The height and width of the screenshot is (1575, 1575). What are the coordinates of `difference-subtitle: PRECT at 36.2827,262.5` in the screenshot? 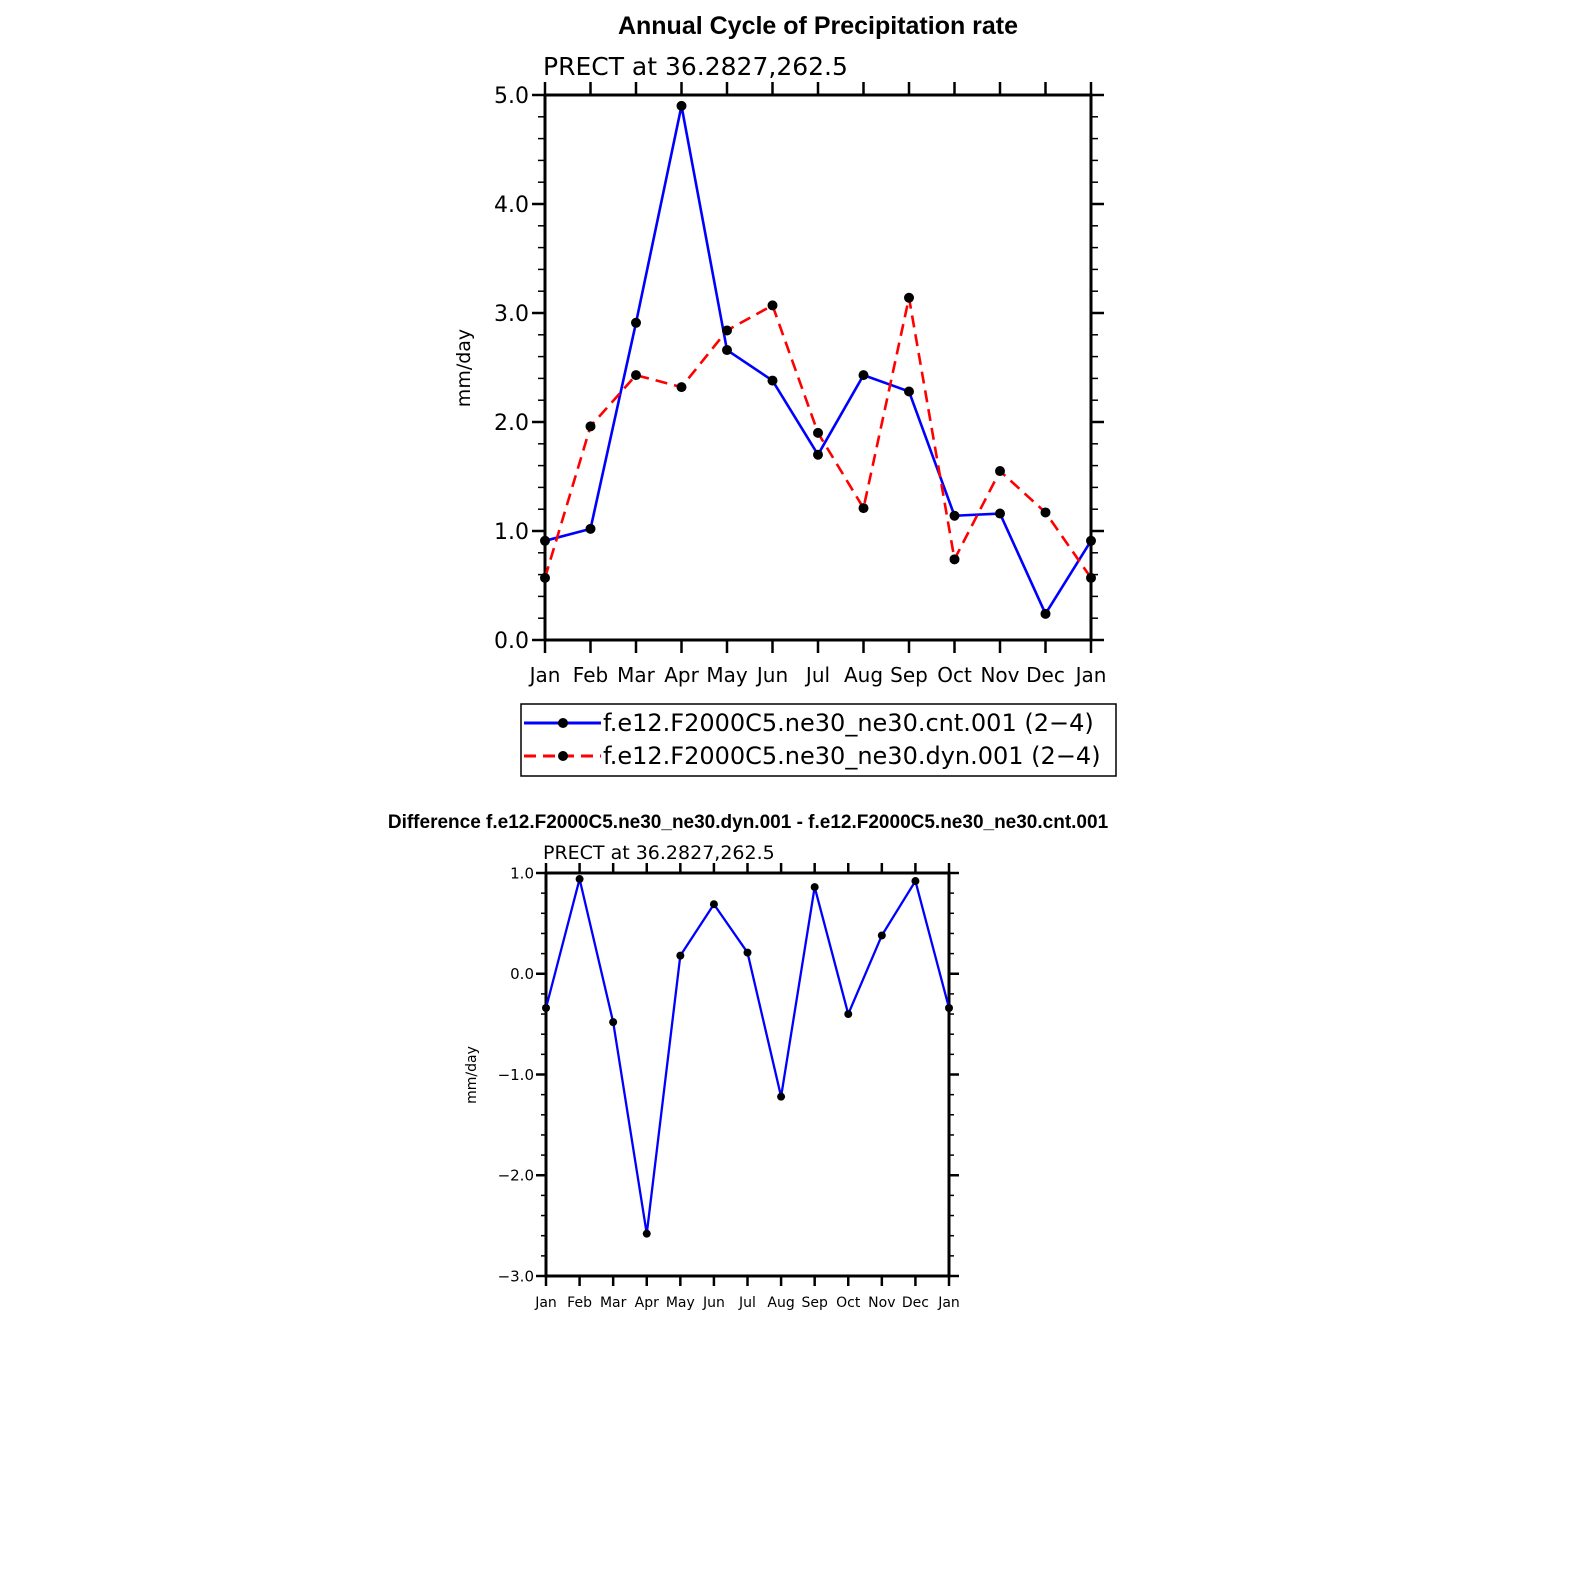 It's located at (659, 853).